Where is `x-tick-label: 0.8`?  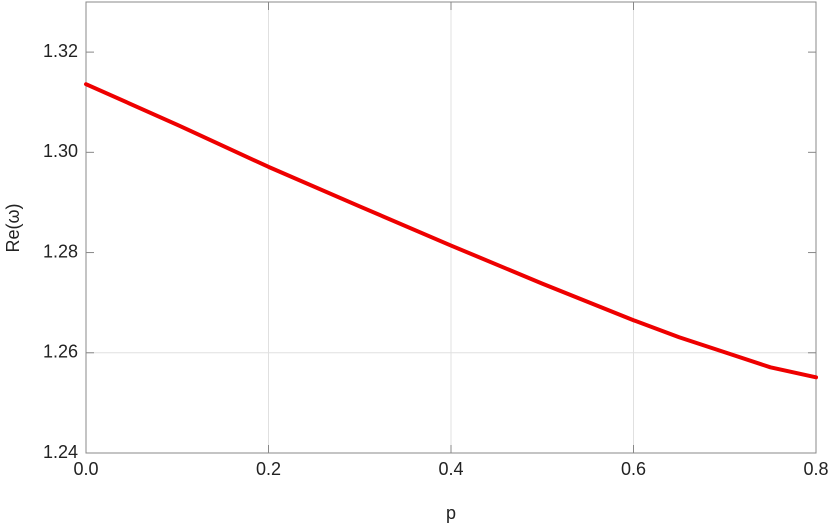 x-tick-label: 0.8 is located at coordinates (815, 469).